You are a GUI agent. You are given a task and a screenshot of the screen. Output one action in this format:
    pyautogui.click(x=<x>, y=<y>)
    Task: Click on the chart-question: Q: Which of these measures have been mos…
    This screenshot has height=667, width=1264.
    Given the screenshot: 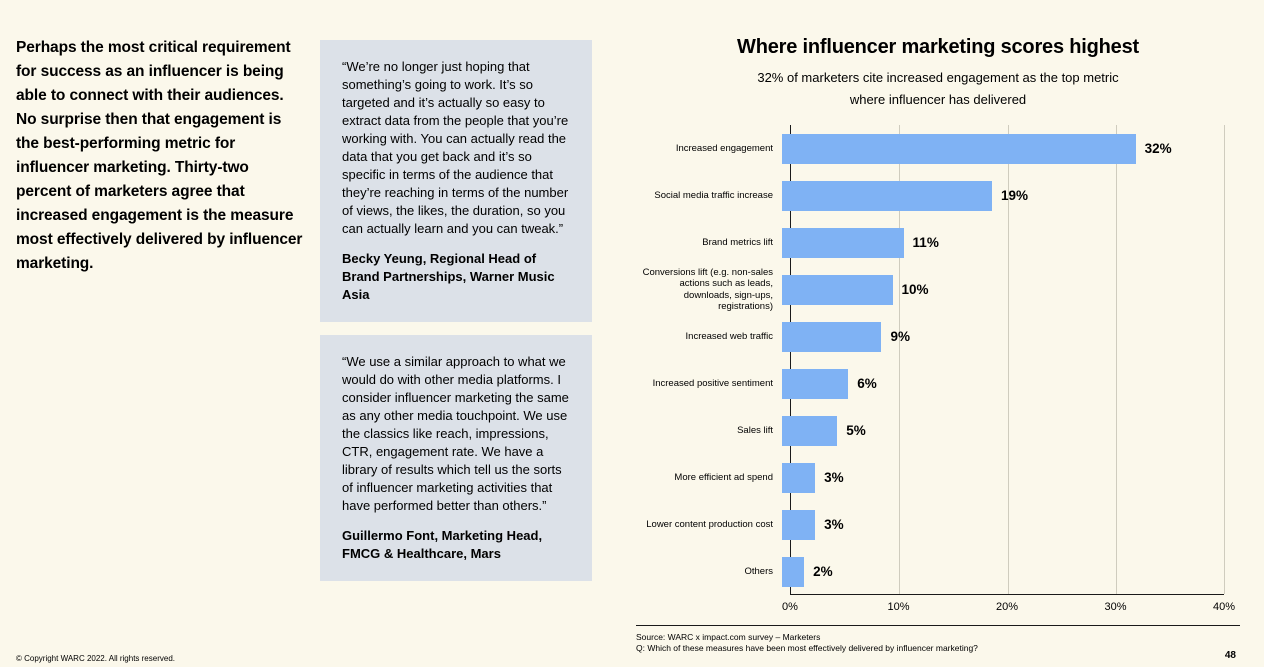 What is the action you would take?
    pyautogui.click(x=807, y=648)
    